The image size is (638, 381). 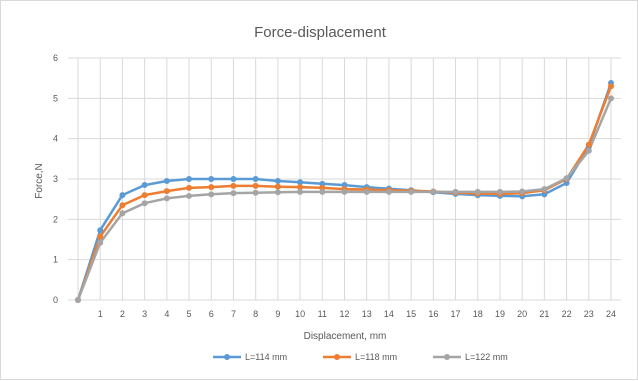 What do you see at coordinates (55, 58) in the screenshot?
I see `y-tick-label: 6` at bounding box center [55, 58].